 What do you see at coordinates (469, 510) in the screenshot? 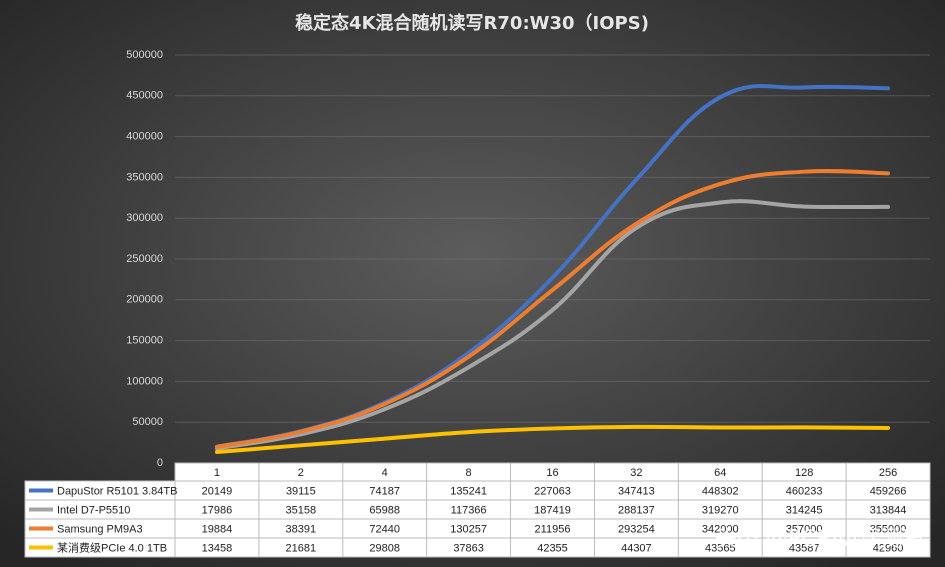
I see `table-value: 117366` at bounding box center [469, 510].